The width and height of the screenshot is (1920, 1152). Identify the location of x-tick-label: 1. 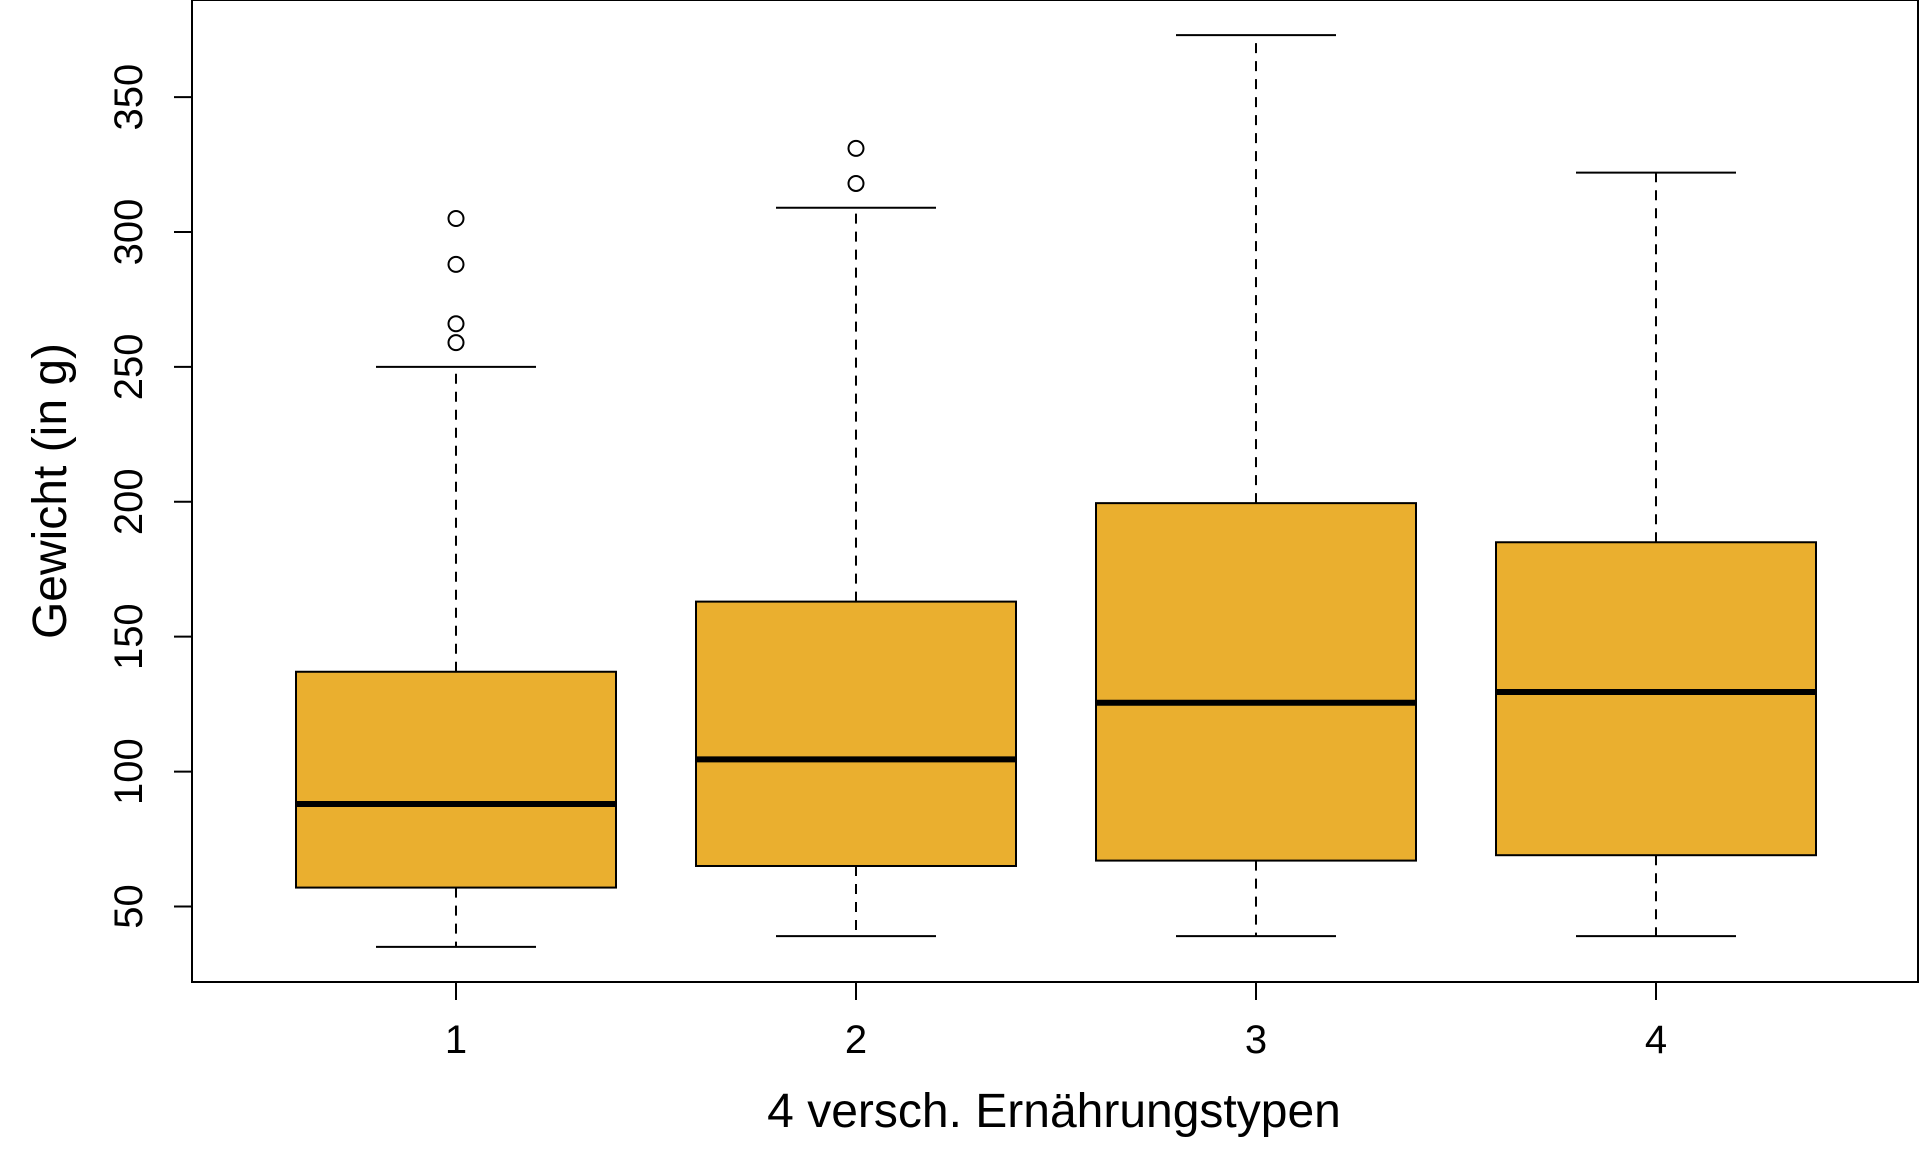
(456, 1040).